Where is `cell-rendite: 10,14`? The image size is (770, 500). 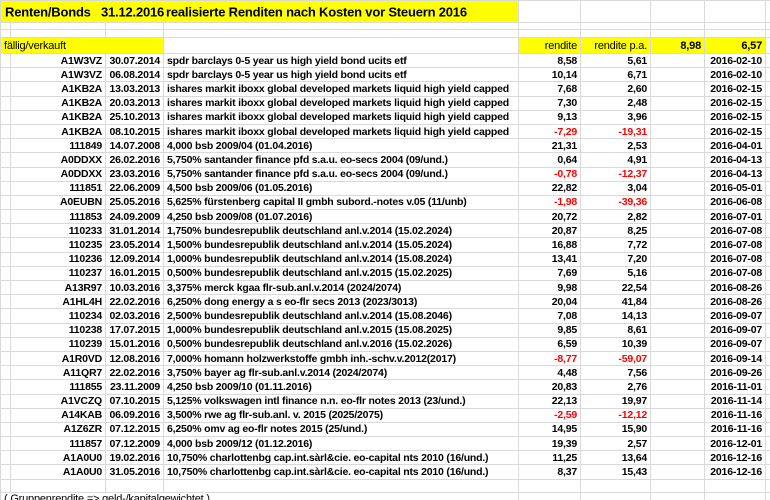
cell-rendite: 10,14 is located at coordinates (549, 75).